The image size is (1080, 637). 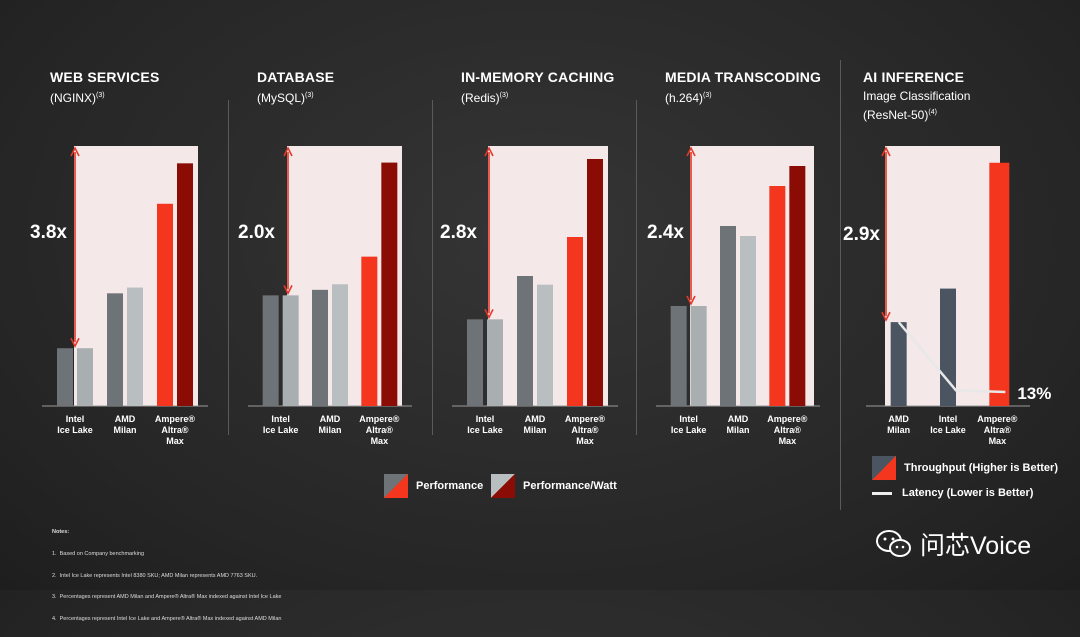 What do you see at coordinates (538, 77) in the screenshot?
I see `panel-title-caching: IN-MEMORY CACHING` at bounding box center [538, 77].